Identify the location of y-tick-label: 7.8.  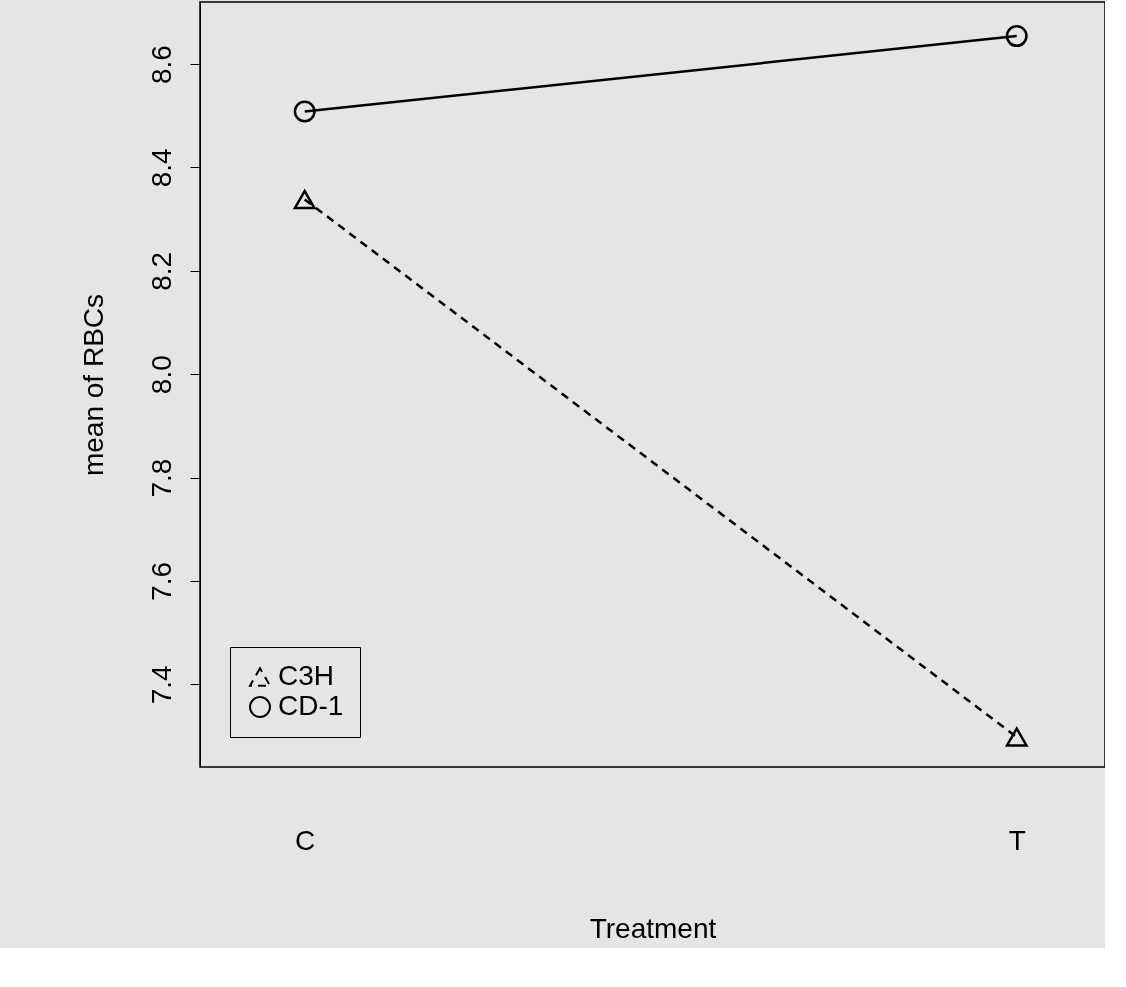
(161, 478).